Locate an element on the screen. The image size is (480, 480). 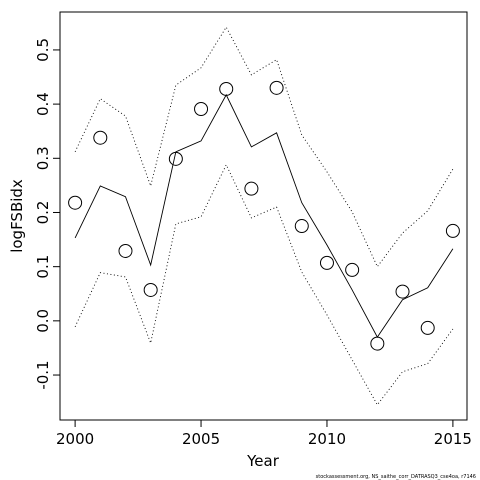
y-tick-label: 0.3 is located at coordinates (43, 158).